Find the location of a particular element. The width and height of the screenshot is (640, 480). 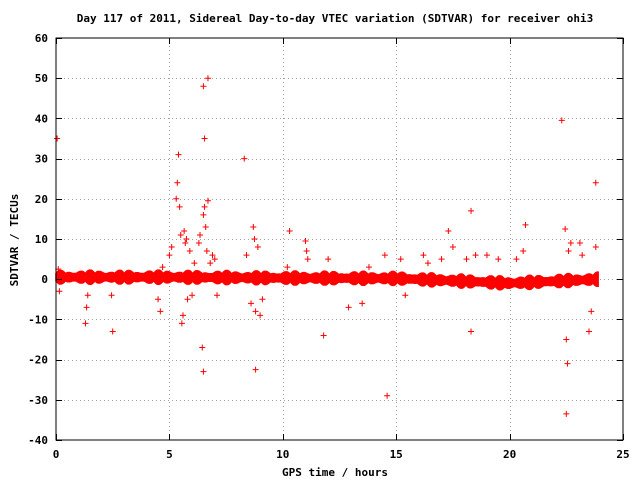

y-tick-label: -20 is located at coordinates (38, 360).